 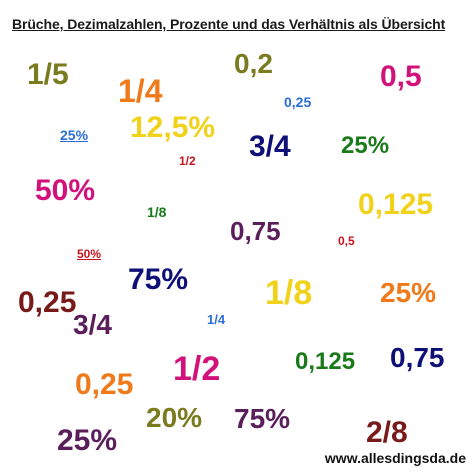 What do you see at coordinates (253, 63) in the screenshot?
I see `term-decimal-0-2: 0,2` at bounding box center [253, 63].